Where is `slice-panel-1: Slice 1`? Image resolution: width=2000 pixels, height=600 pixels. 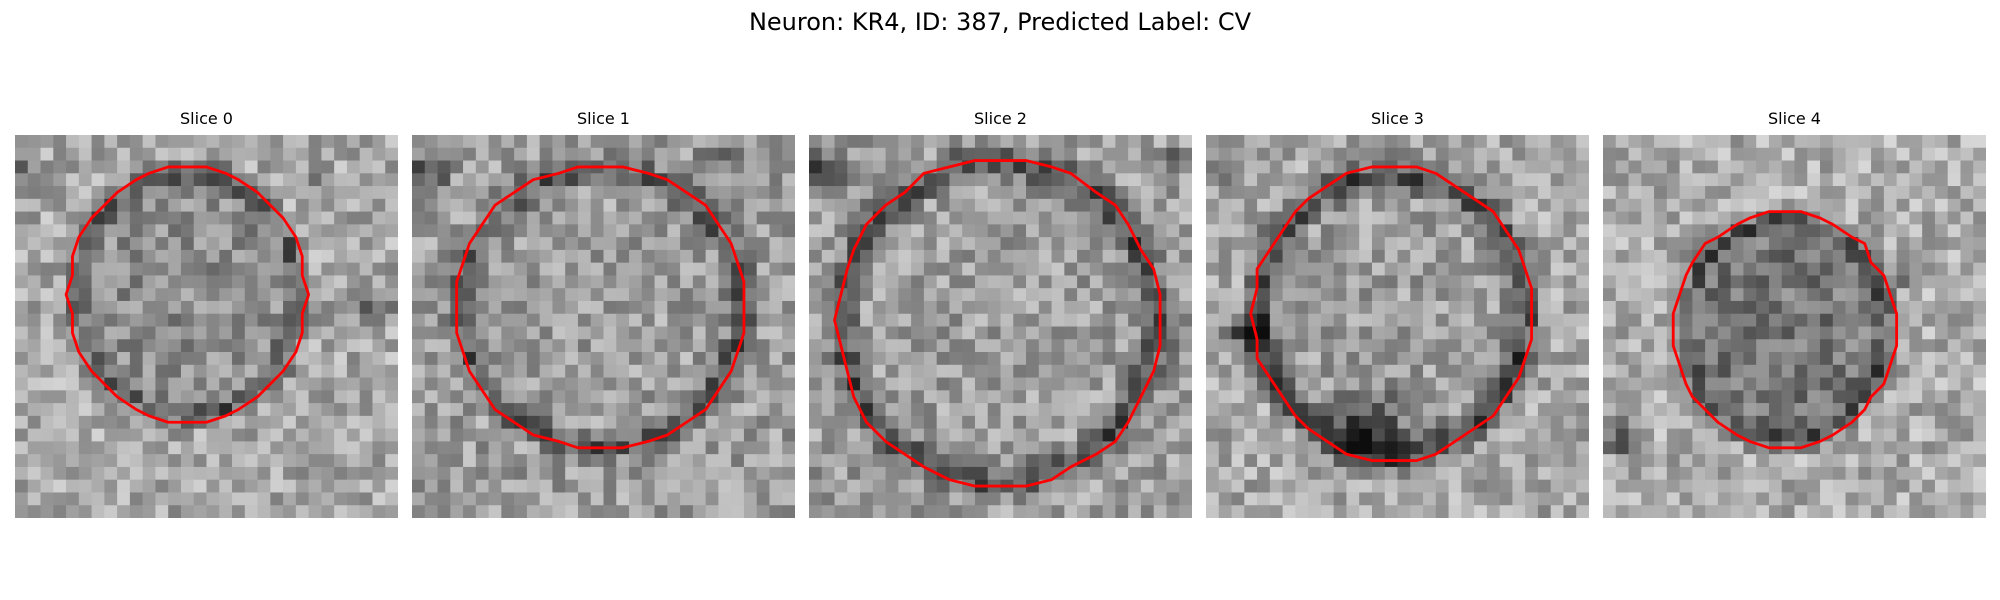
slice-panel-1: Slice 1 is located at coordinates (603, 315).